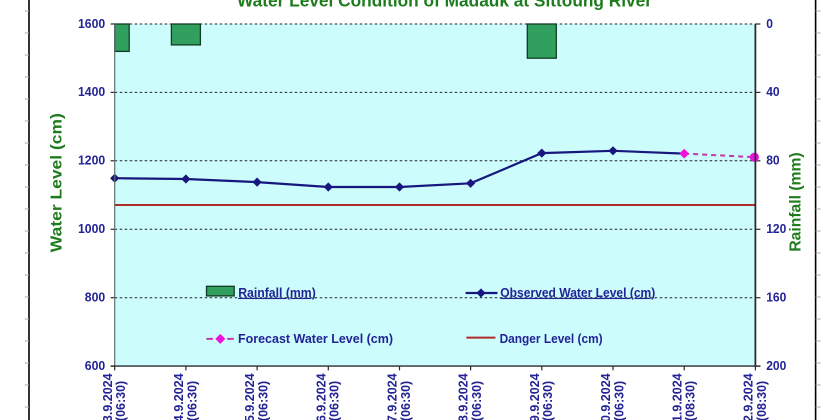 Image resolution: width=840 pixels, height=420 pixels. What do you see at coordinates (776, 229) in the screenshot?
I see `svg-text: 120` at bounding box center [776, 229].